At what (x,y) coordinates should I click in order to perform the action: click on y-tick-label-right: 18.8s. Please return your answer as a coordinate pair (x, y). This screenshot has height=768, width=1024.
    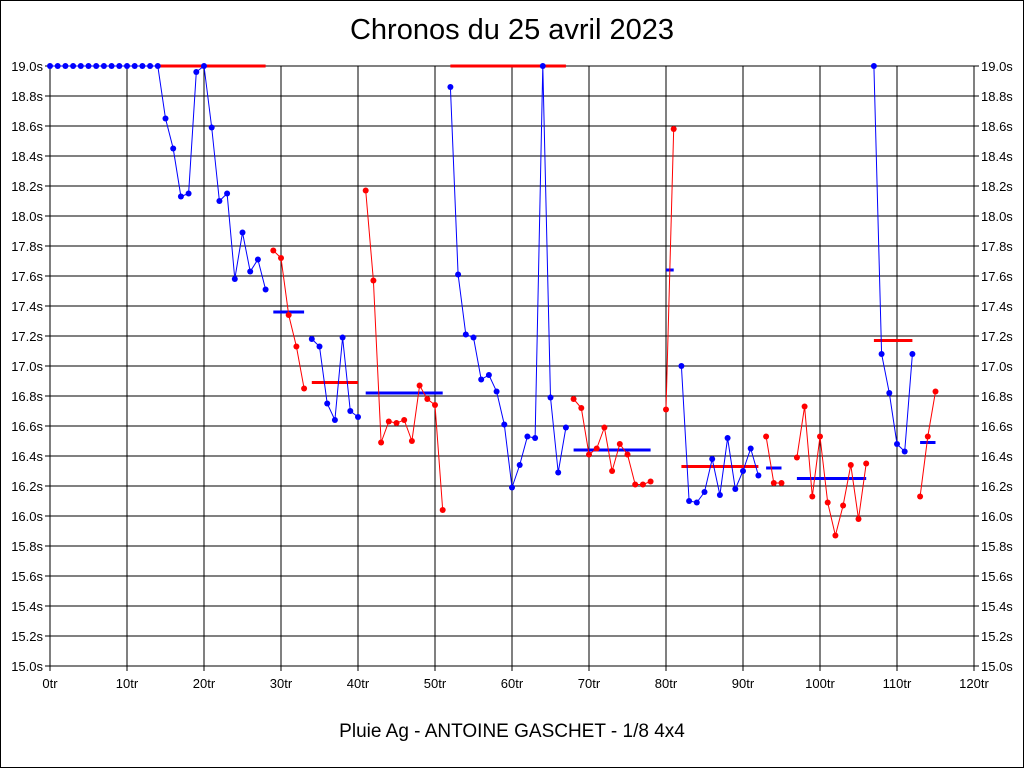
    Looking at the image, I should click on (997, 96).